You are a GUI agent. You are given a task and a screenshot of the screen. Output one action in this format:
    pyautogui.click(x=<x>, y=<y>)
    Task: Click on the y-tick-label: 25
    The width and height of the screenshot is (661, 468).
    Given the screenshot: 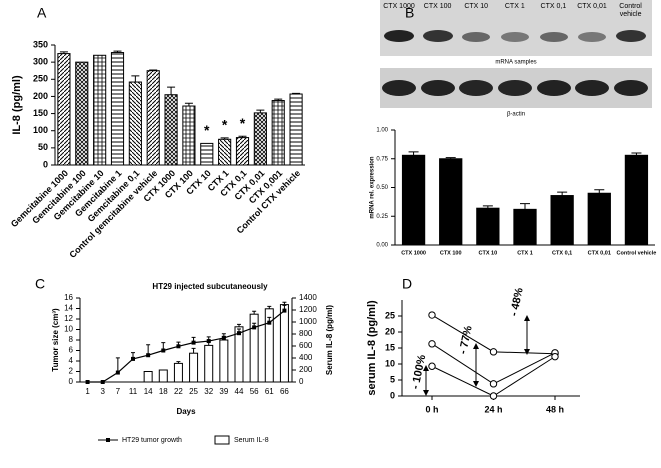 What is the action you would take?
    pyautogui.click(x=390, y=315)
    